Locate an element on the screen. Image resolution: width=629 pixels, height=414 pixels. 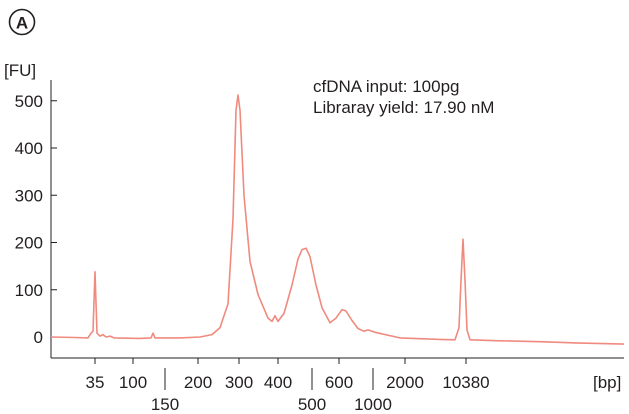
y-tick-label: 500 is located at coordinates (29, 101).